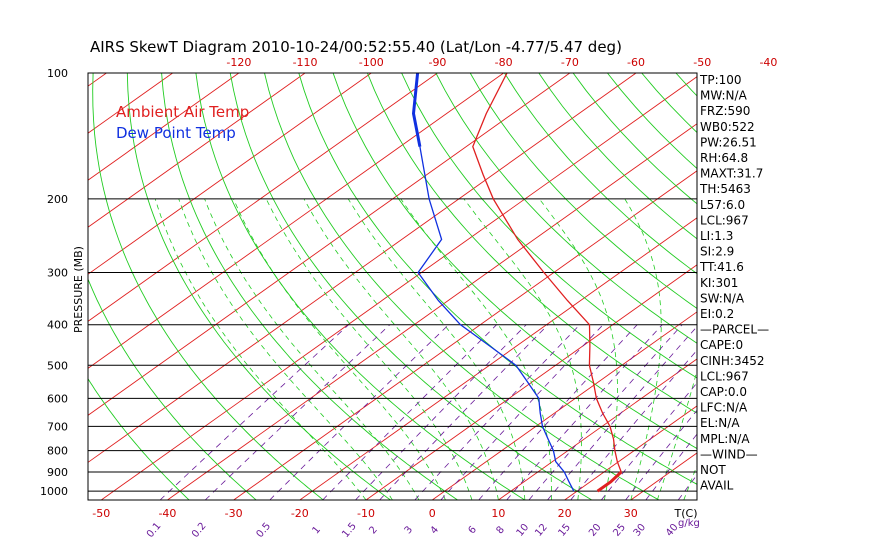 This screenshot has width=870, height=560. I want to click on mixing-ratio-label: 3, so click(409, 530).